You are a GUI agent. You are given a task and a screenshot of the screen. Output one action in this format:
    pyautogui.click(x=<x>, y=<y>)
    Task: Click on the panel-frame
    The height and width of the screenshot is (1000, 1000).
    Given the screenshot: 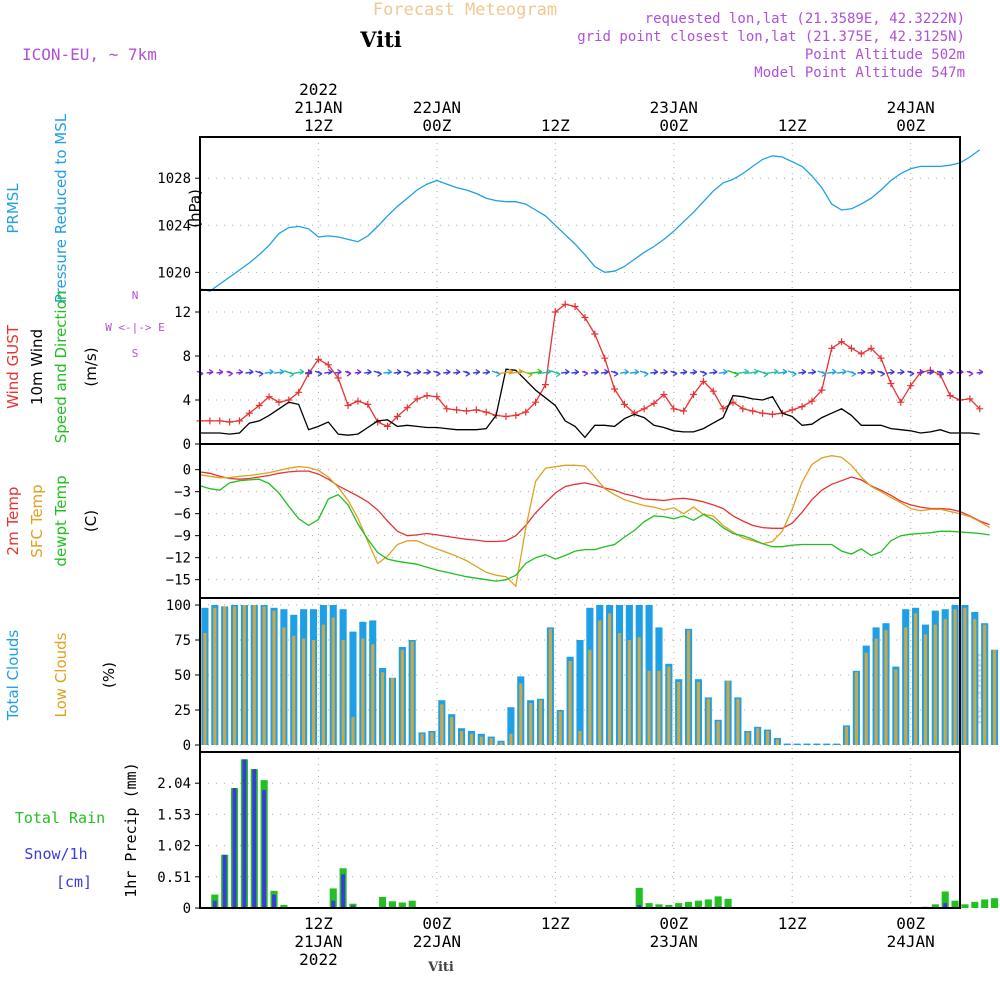 What is the action you would take?
    pyautogui.click(x=580, y=521)
    